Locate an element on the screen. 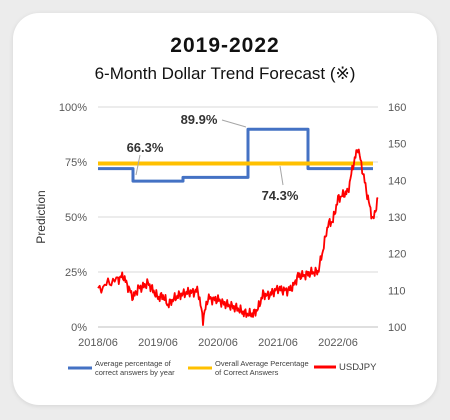 The height and width of the screenshot is (420, 450). y-left-tick-label: 75% is located at coordinates (76, 163).